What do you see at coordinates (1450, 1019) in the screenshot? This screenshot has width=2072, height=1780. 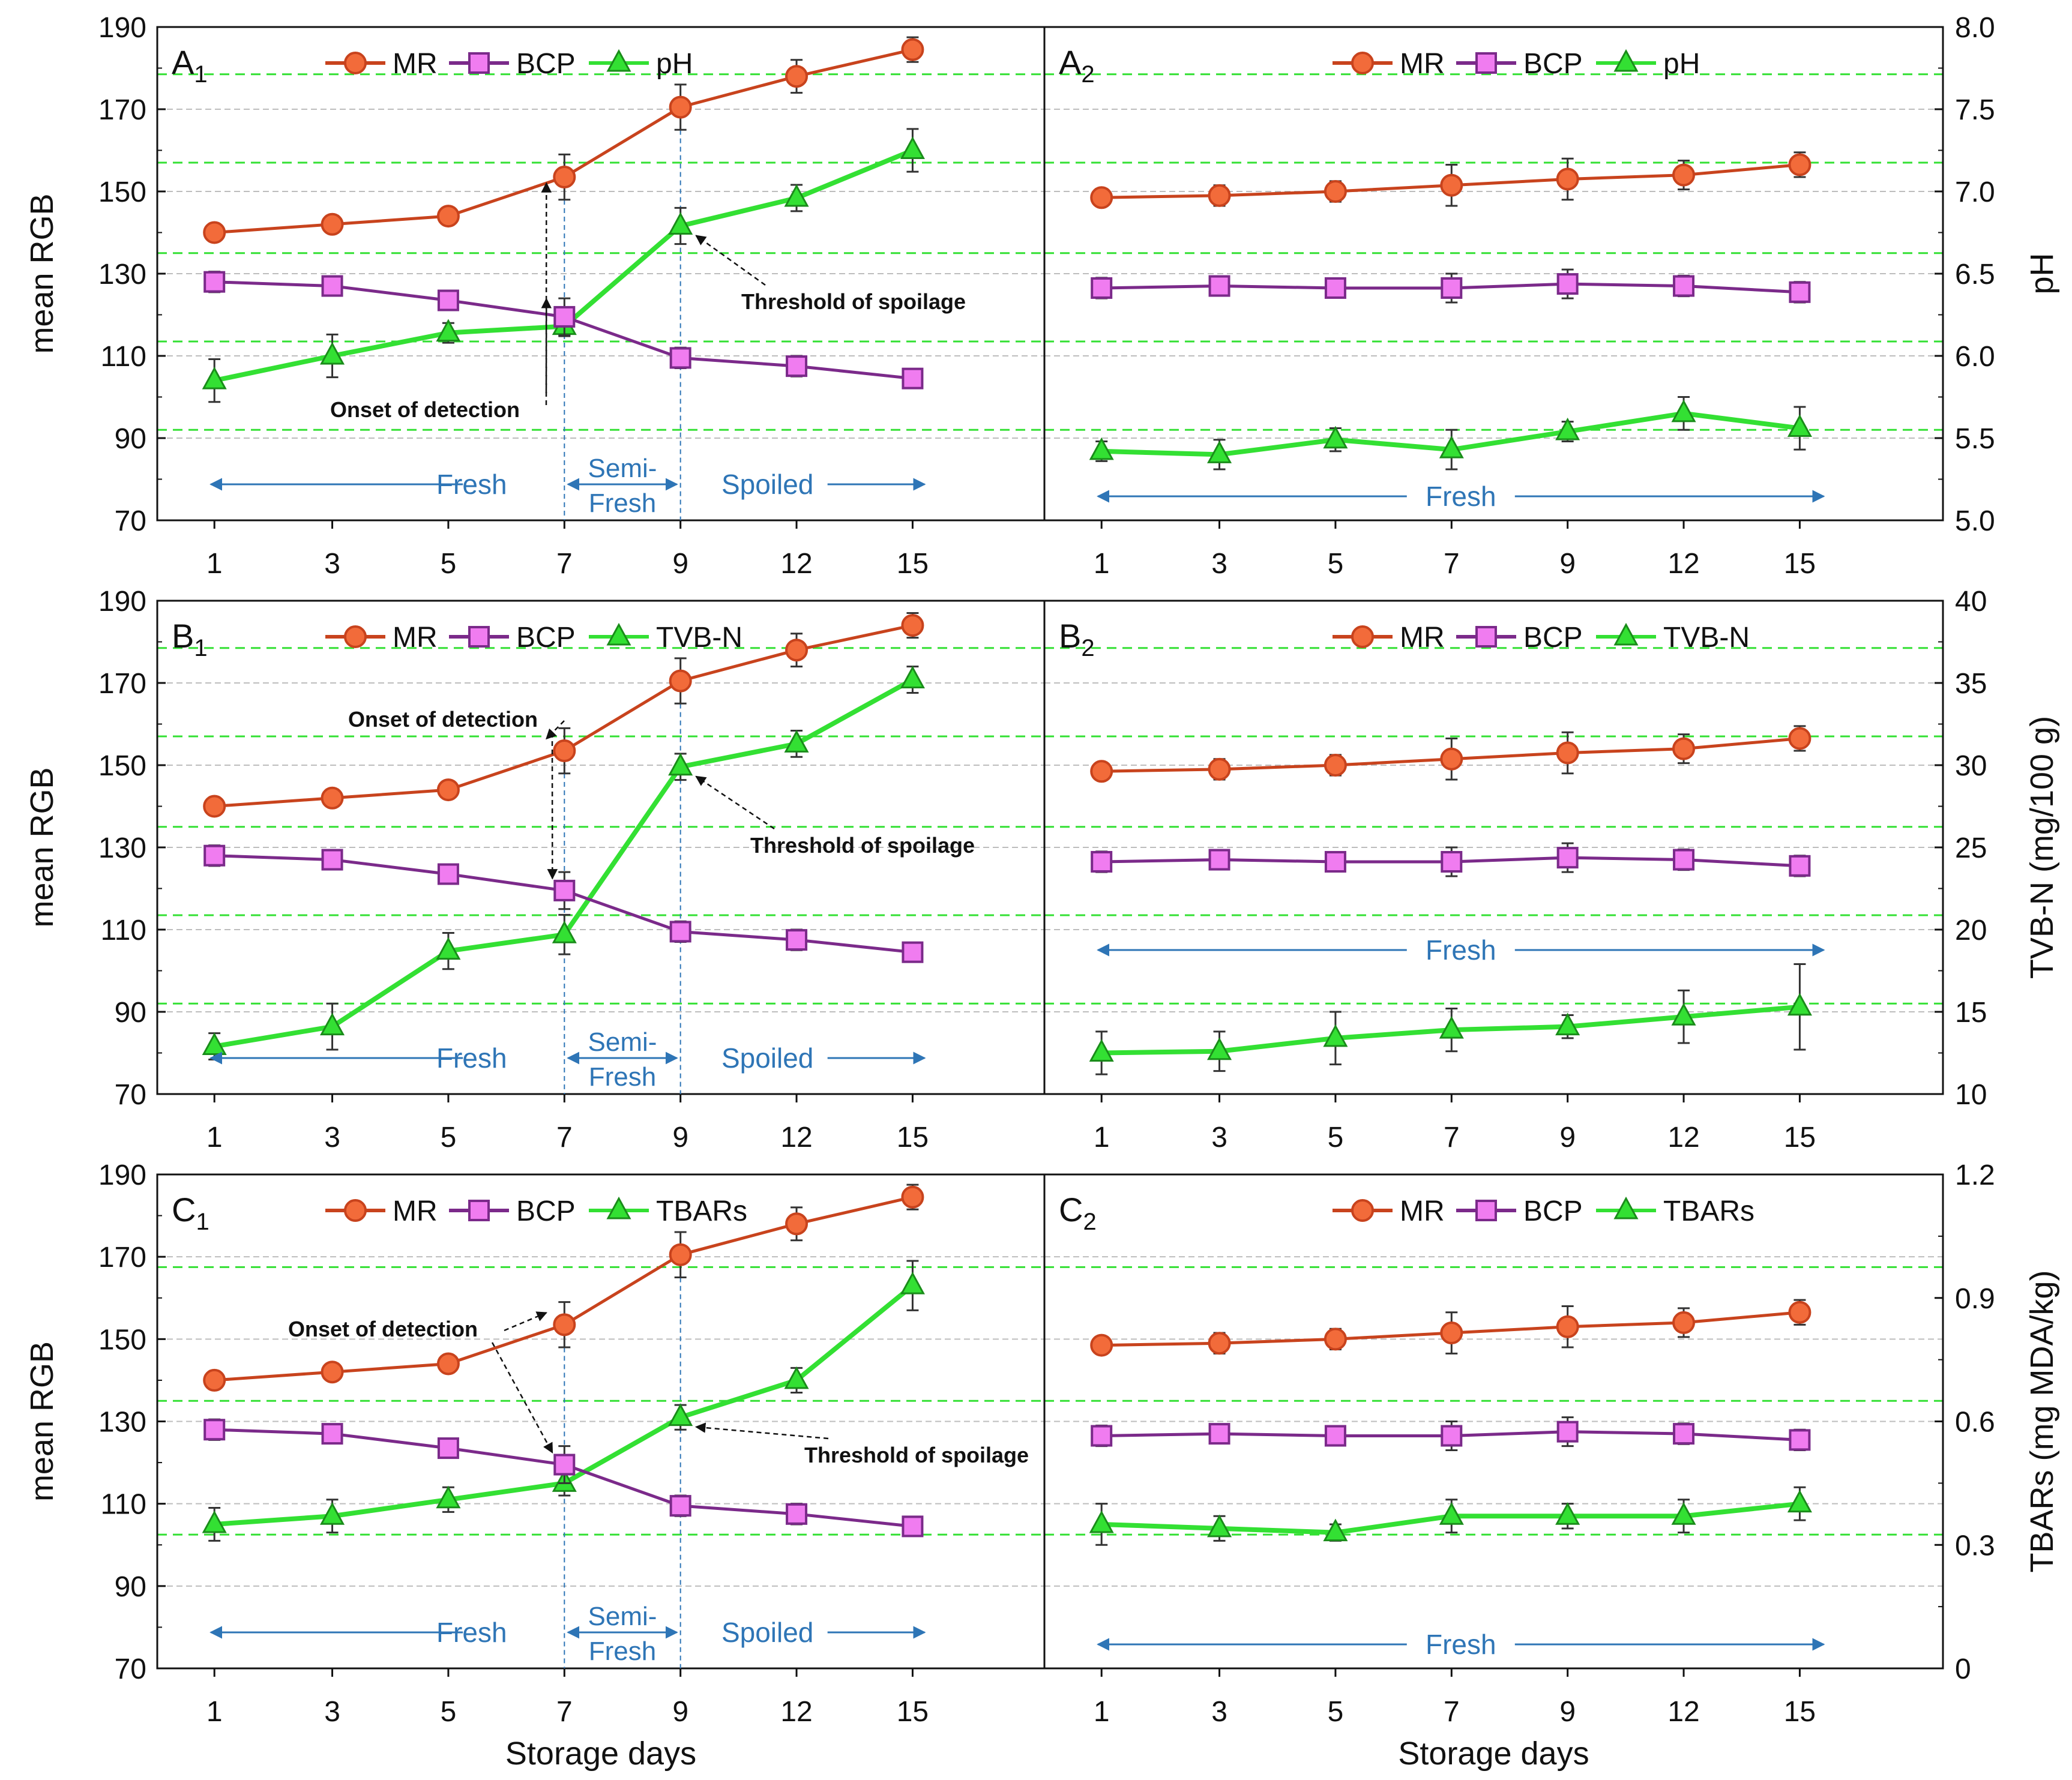 I see `series-tvb-n` at bounding box center [1450, 1019].